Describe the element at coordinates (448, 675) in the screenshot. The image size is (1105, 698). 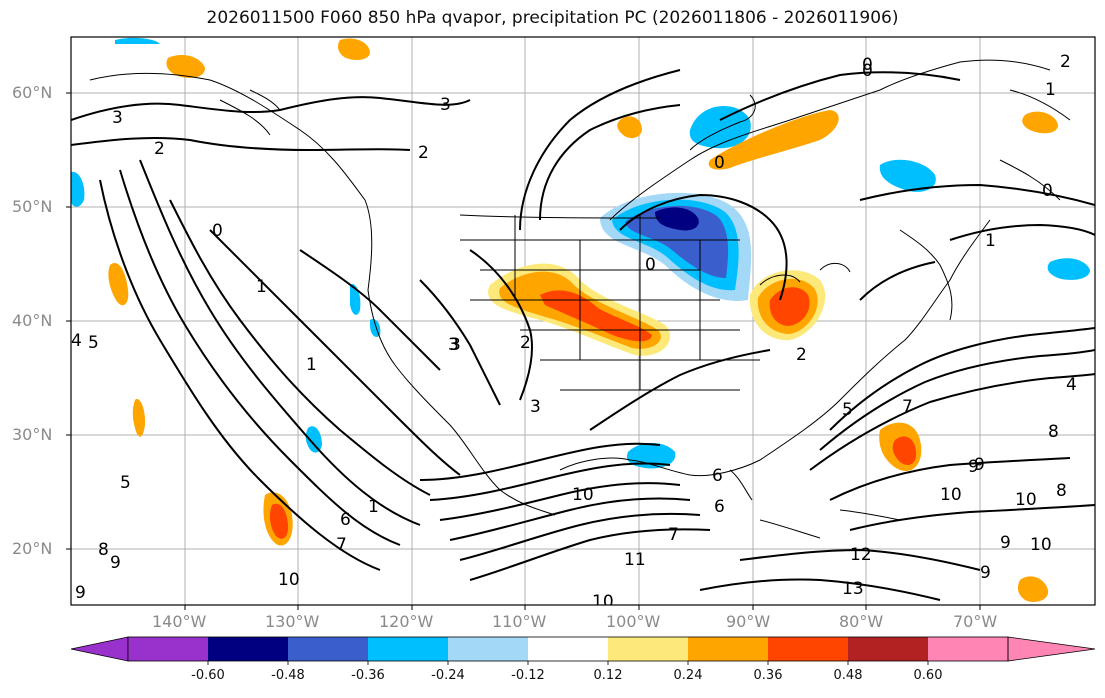
I see `colorbar-label: -0.24` at that location.